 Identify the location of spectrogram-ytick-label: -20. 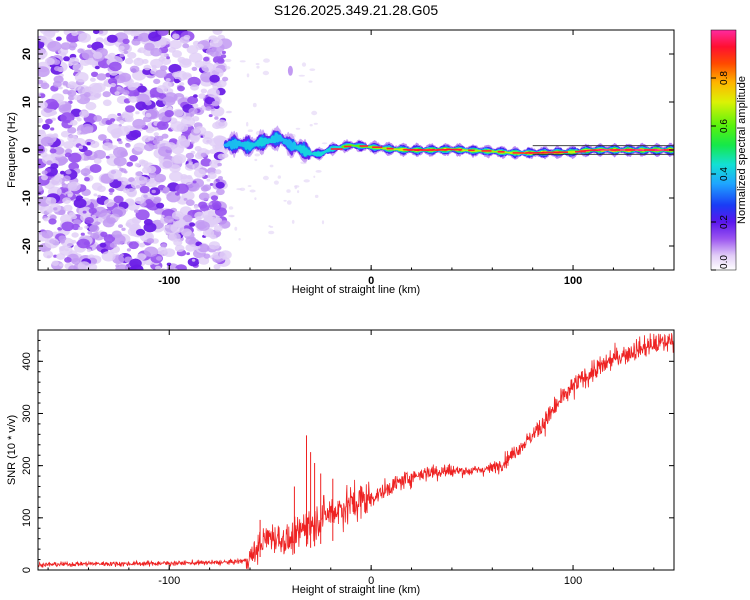
(27, 246).